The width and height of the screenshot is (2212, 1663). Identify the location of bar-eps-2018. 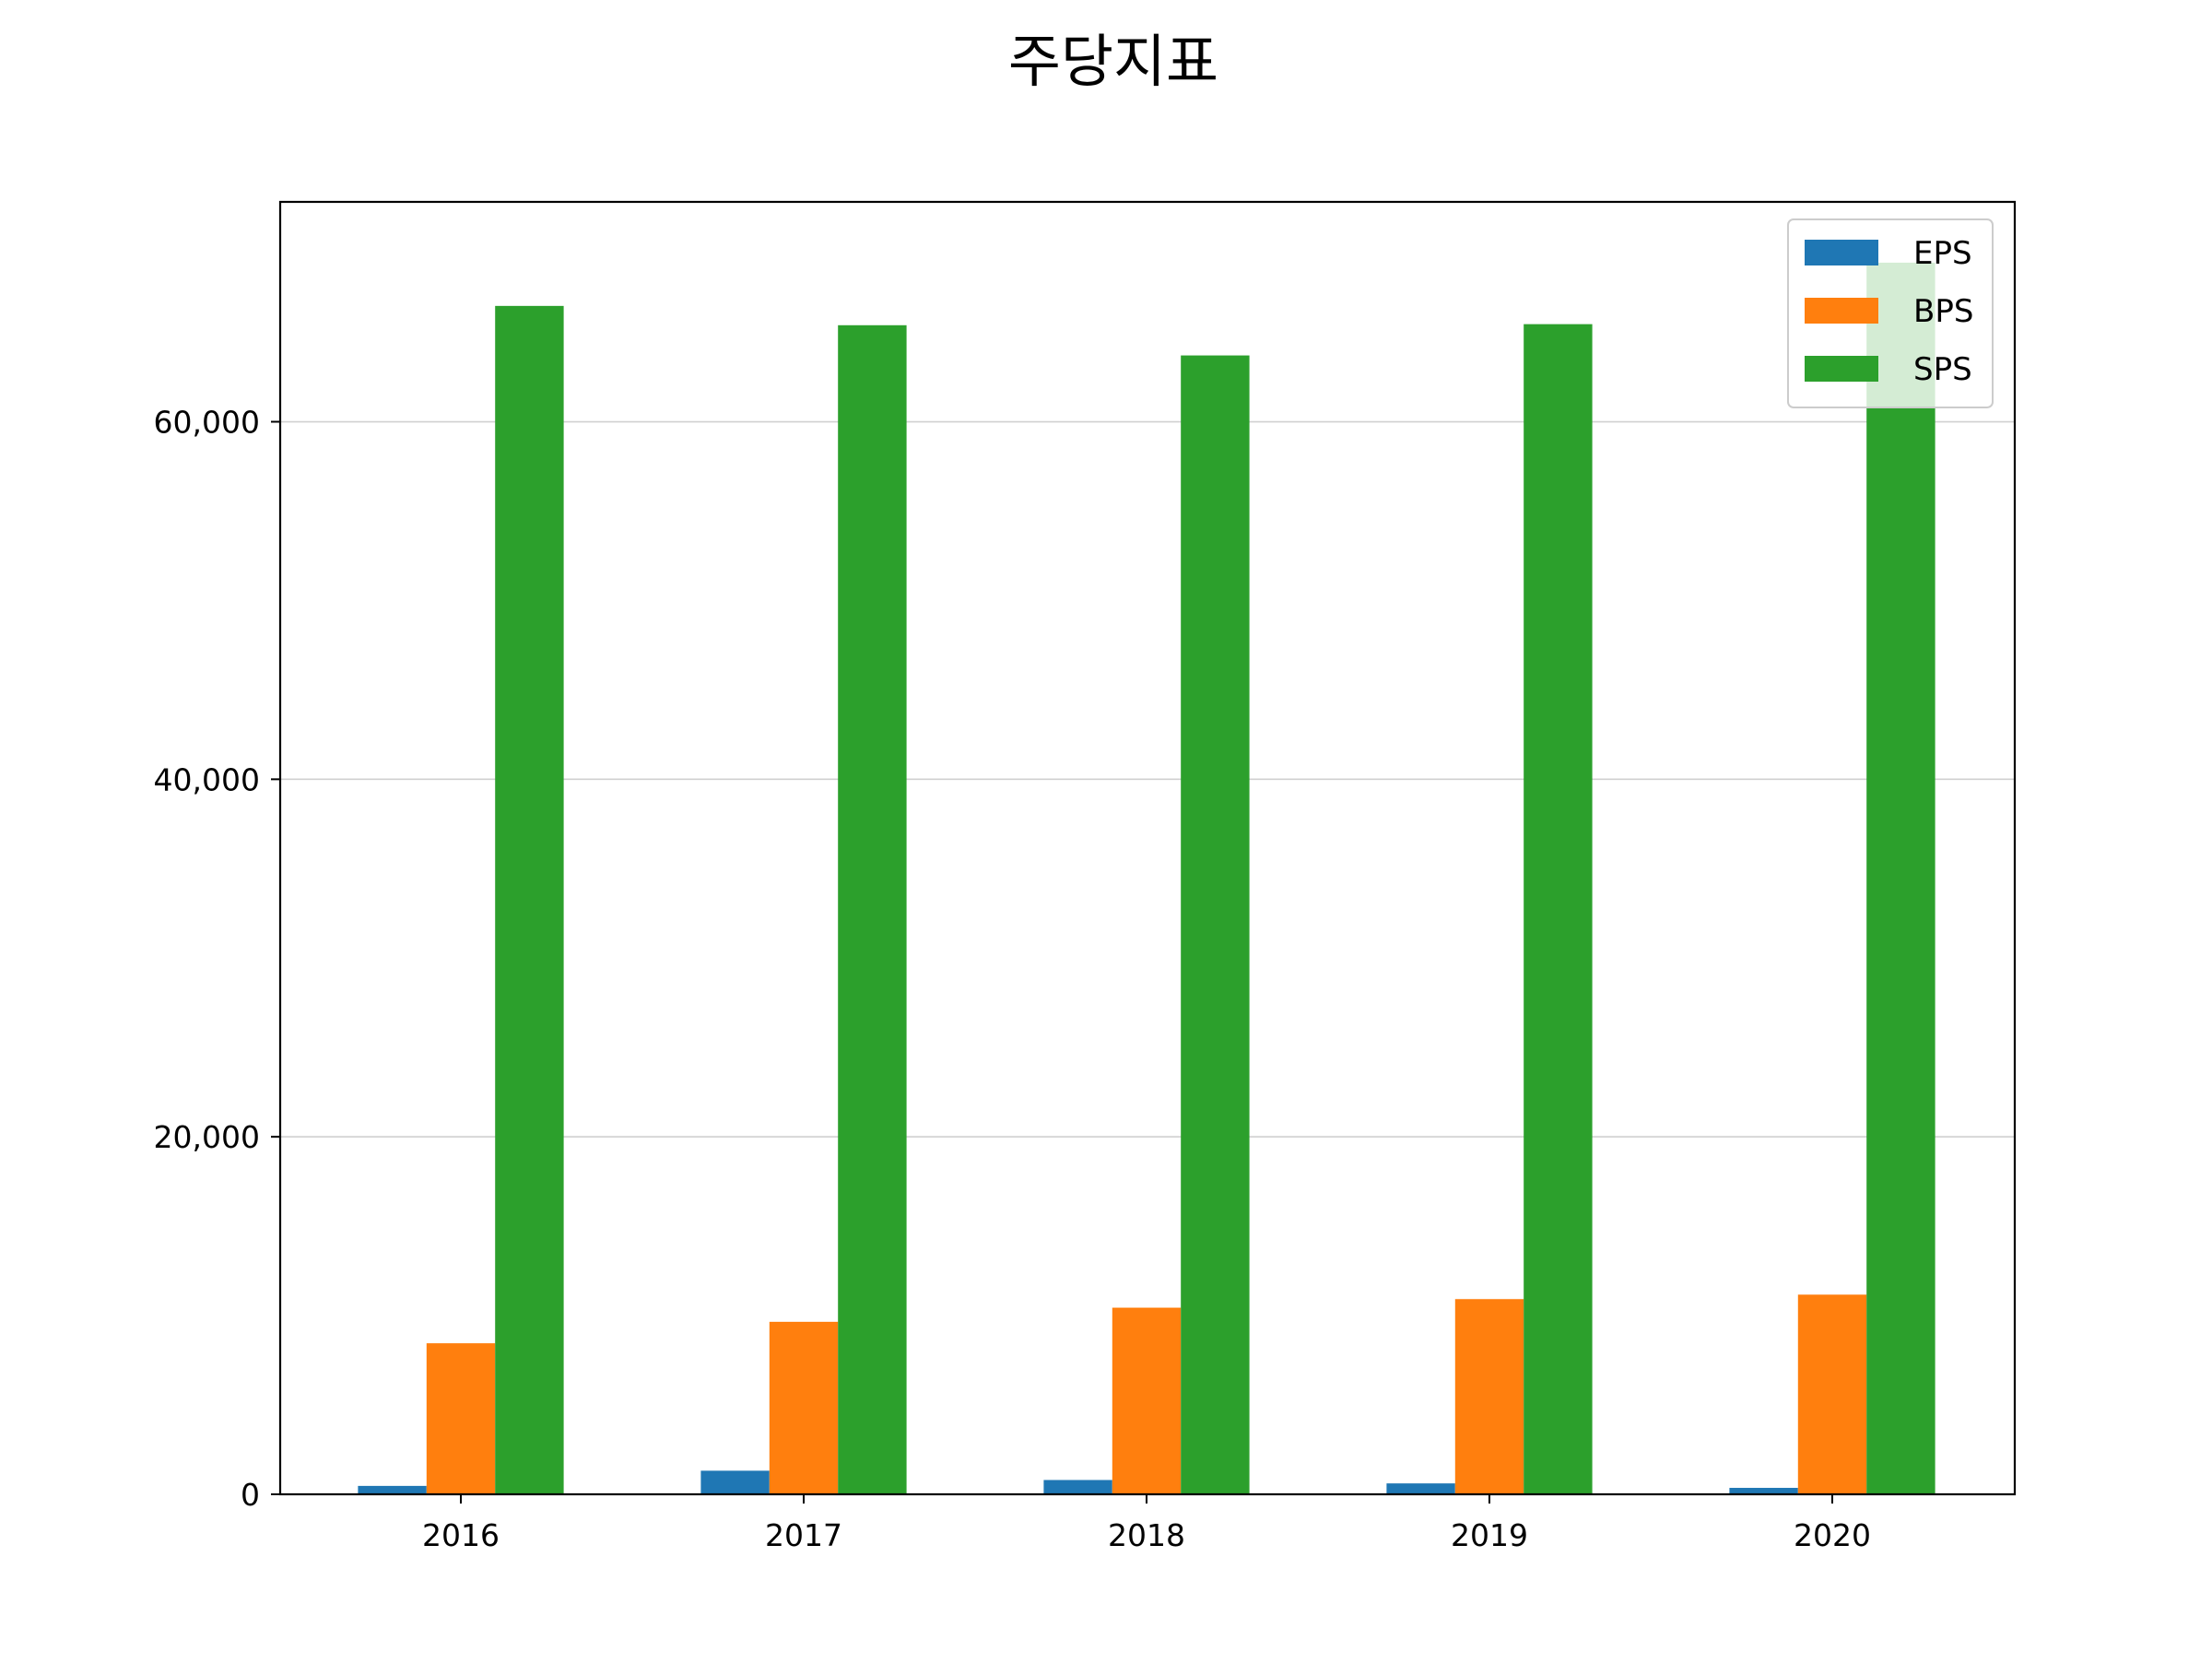
(1077, 1487).